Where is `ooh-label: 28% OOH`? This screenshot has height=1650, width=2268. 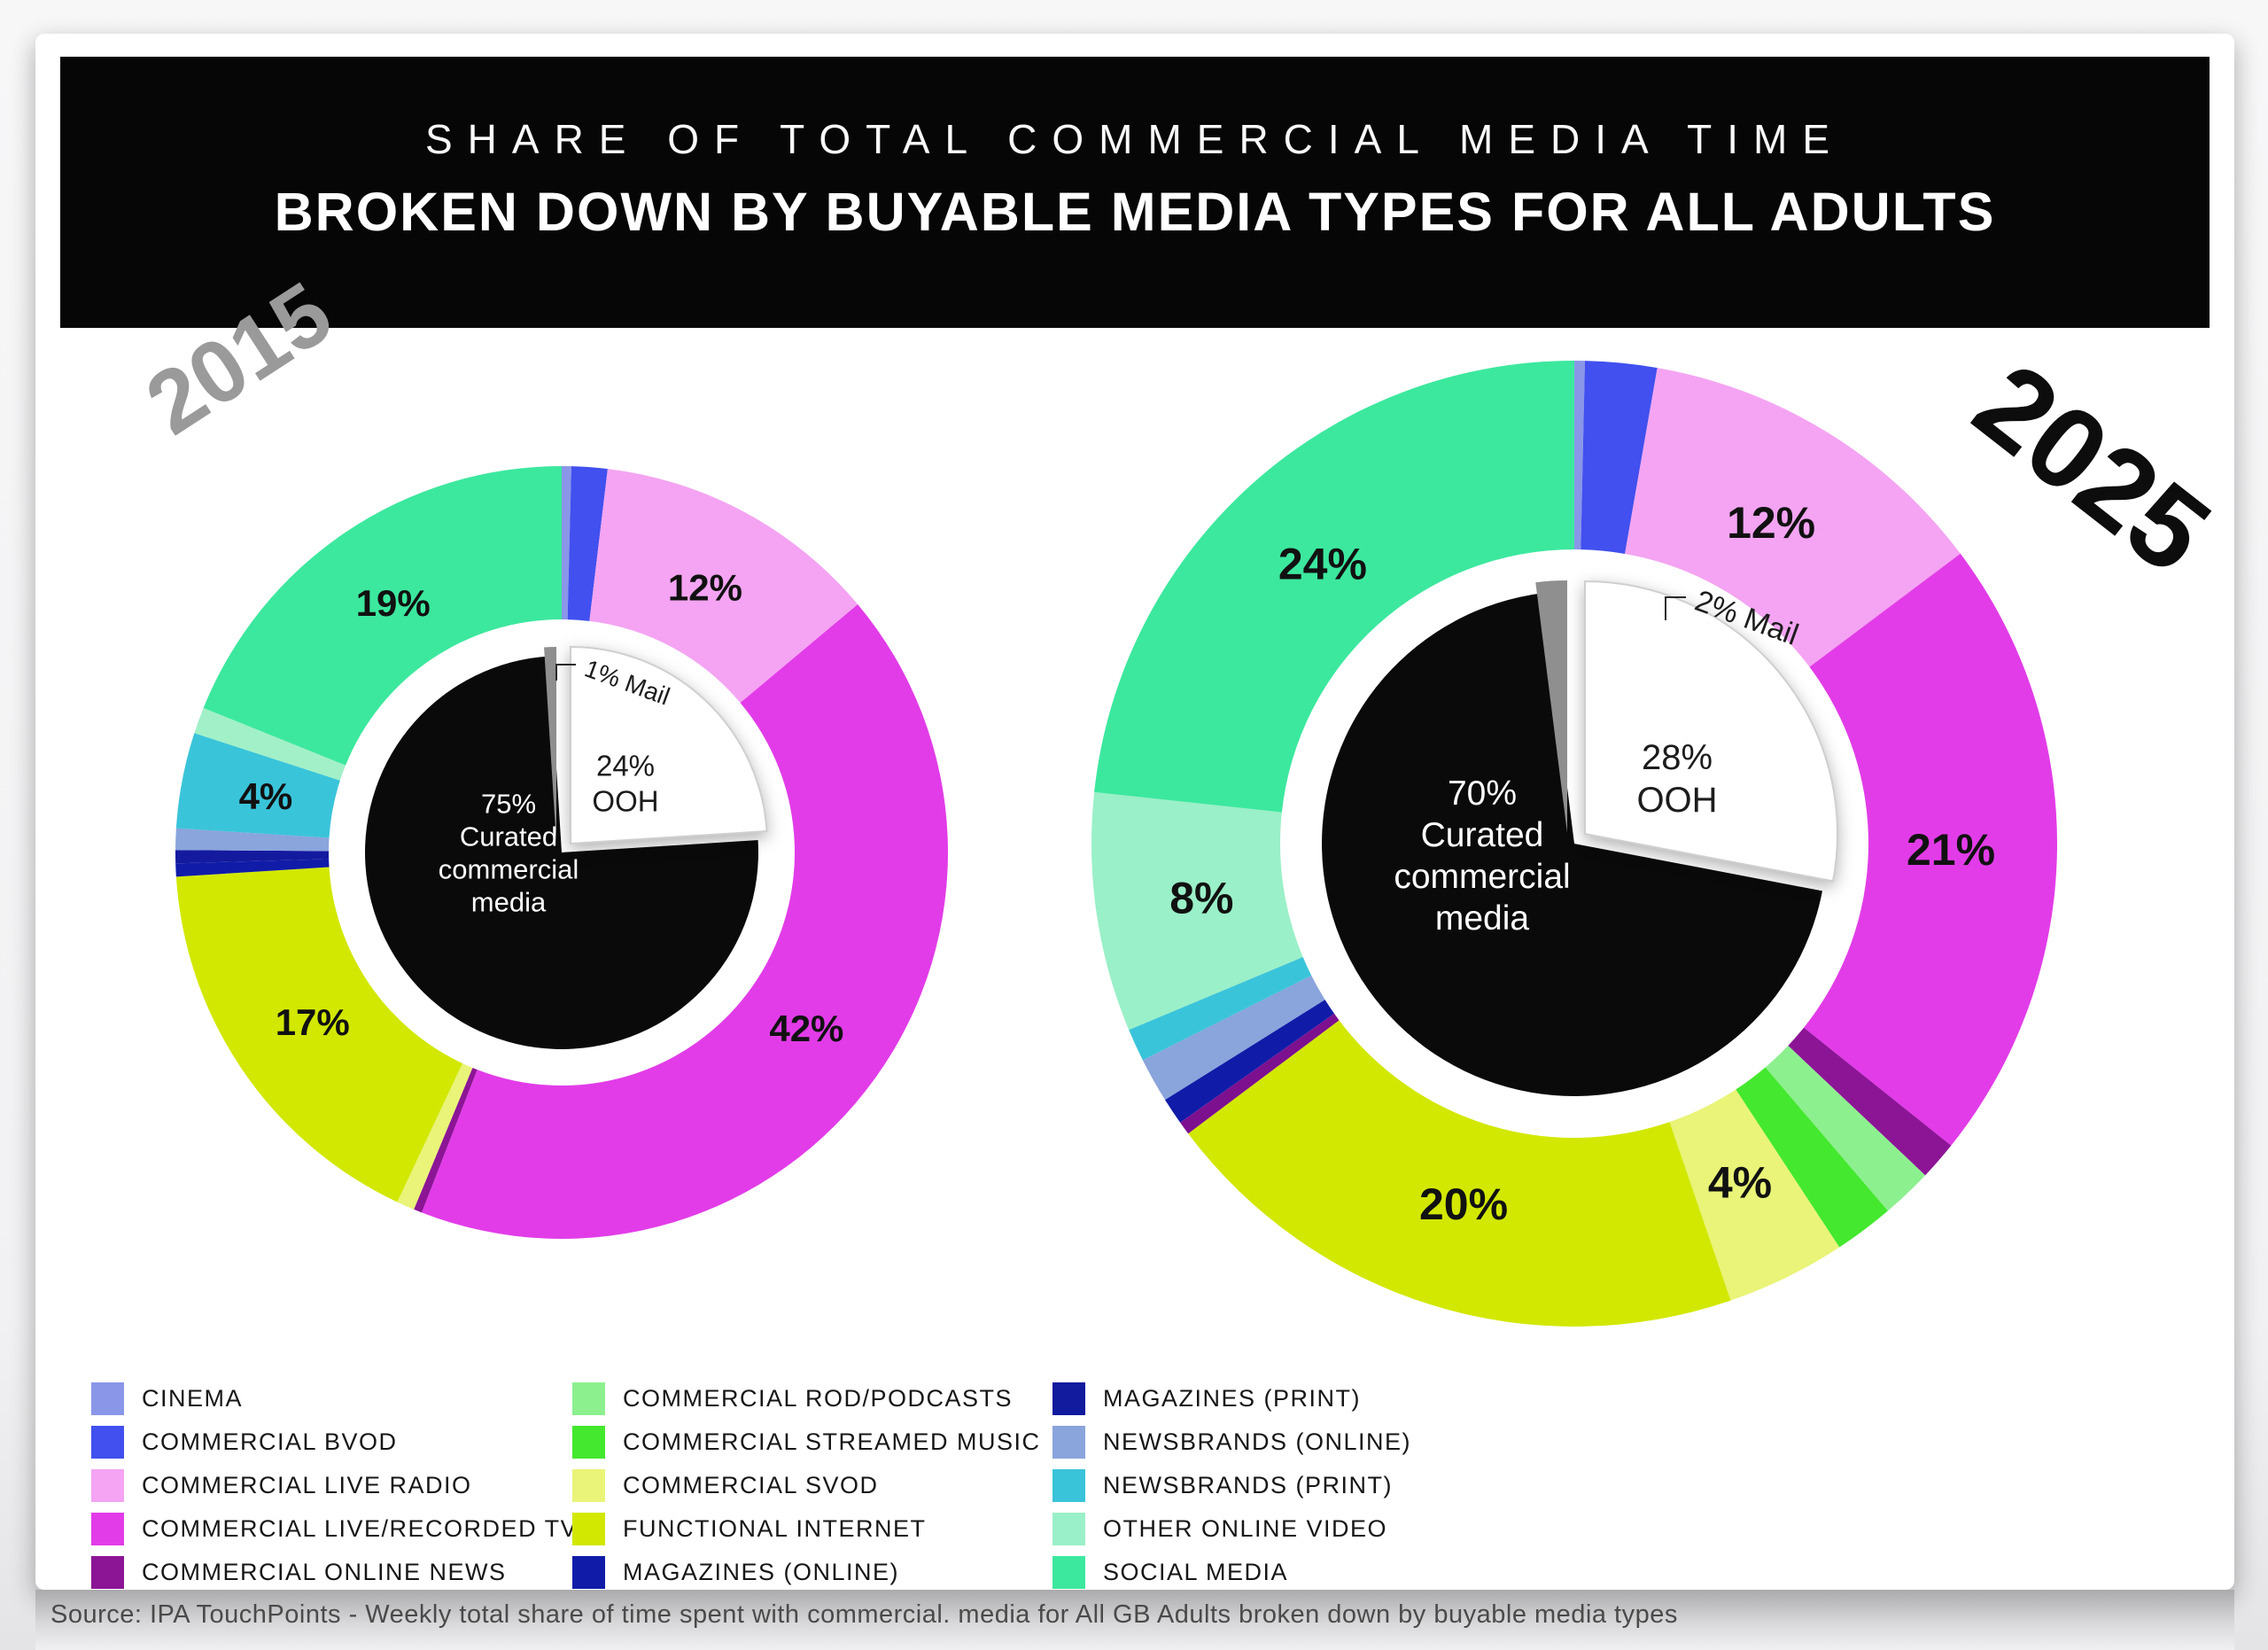
ooh-label: 28% OOH is located at coordinates (1676, 779).